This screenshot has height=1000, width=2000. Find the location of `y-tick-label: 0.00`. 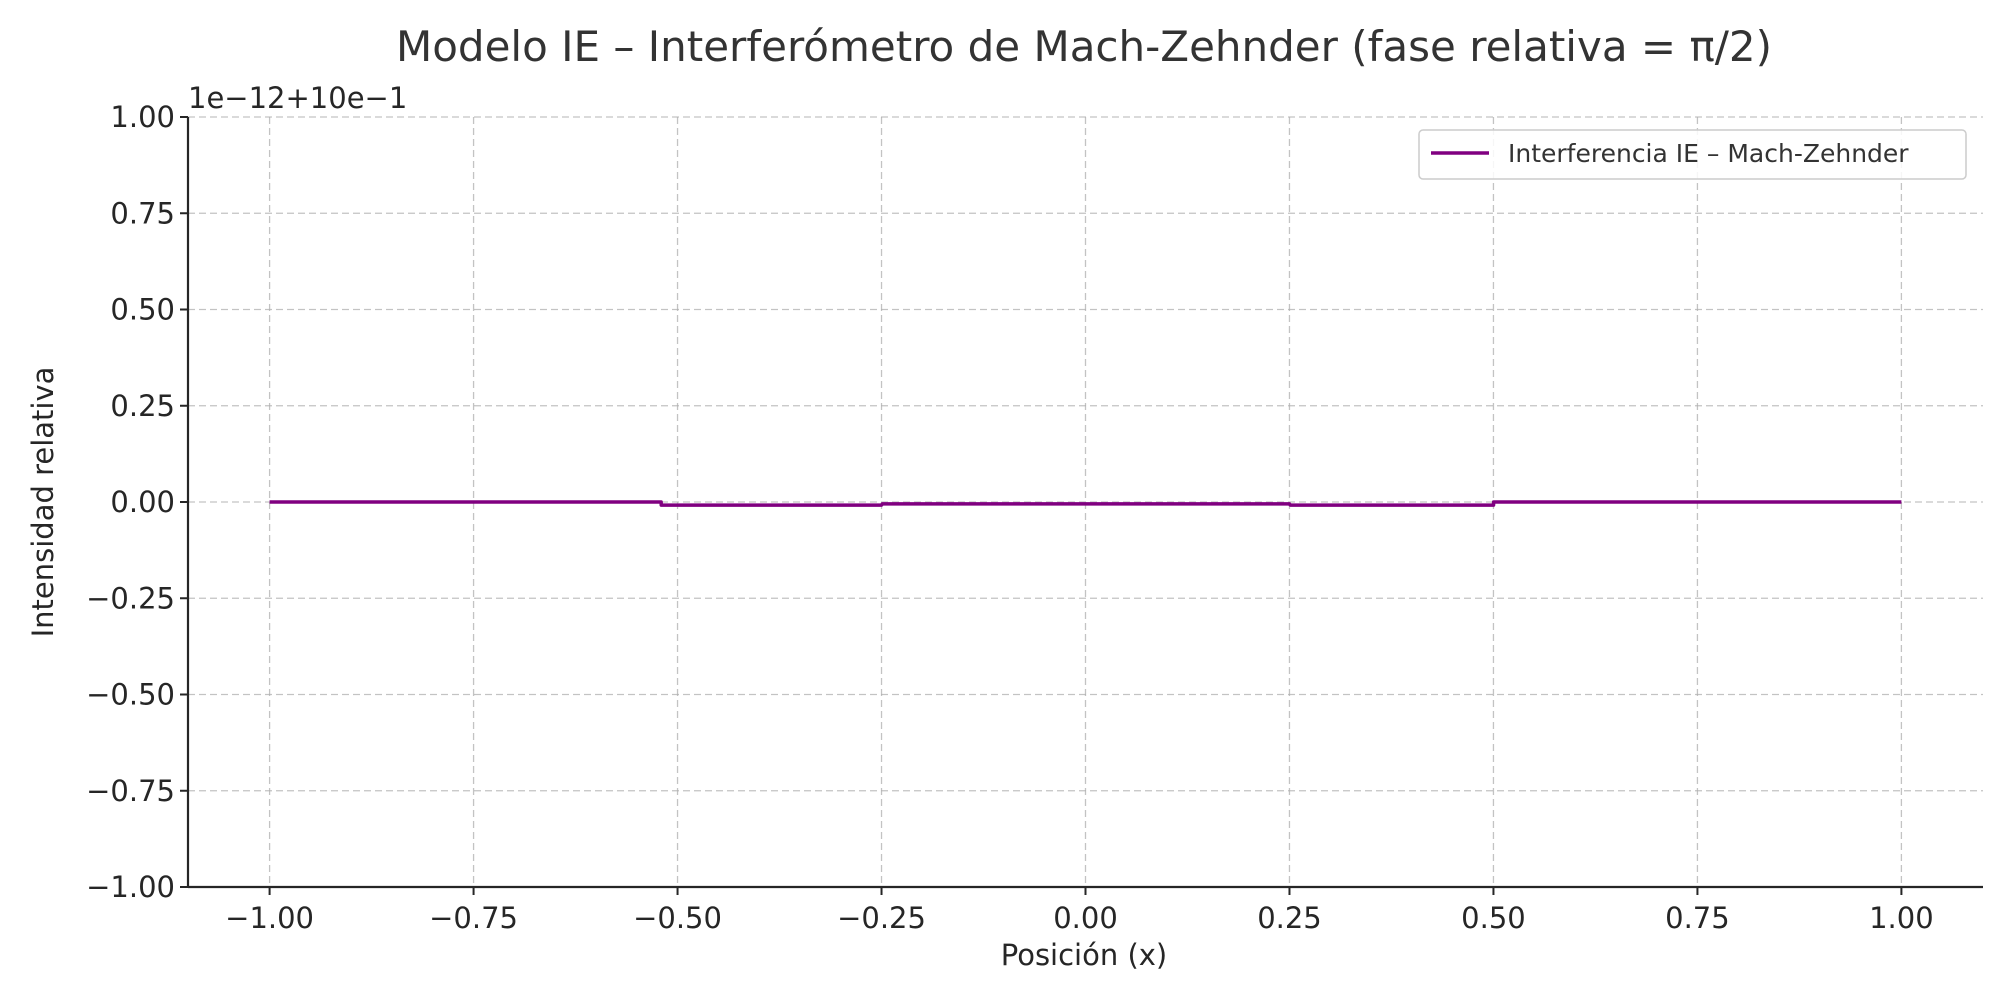

y-tick-label: 0.00 is located at coordinates (142, 502).